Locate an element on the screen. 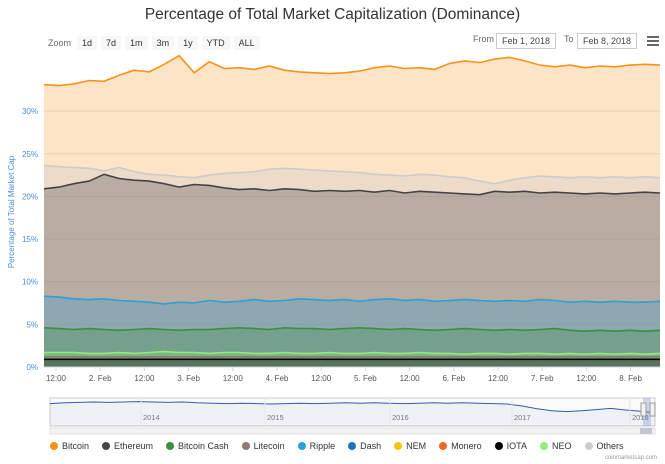 This screenshot has height=464, width=665. navigator-scrollbar is located at coordinates (352, 431).